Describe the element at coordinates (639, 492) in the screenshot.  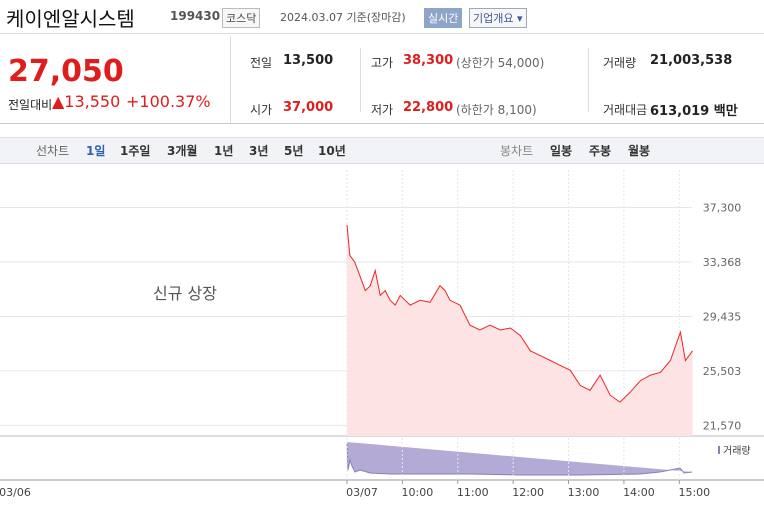
I see `x-tick-label: 14:00` at that location.